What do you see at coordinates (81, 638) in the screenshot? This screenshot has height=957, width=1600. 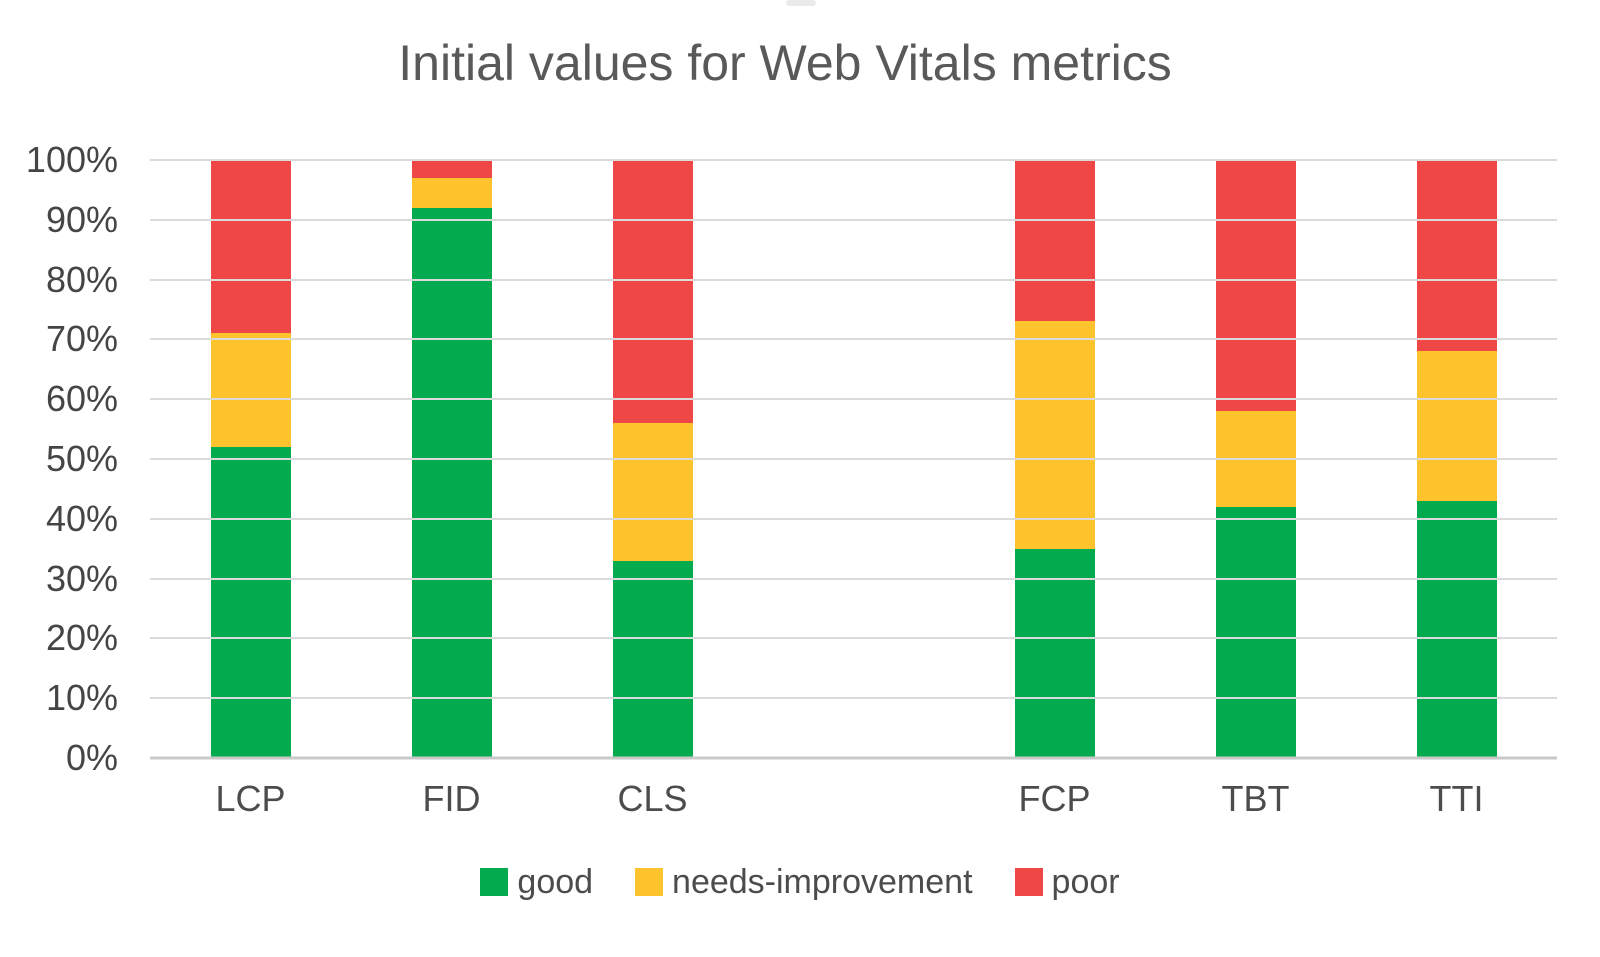 I see `y-tick-label: 20%` at bounding box center [81, 638].